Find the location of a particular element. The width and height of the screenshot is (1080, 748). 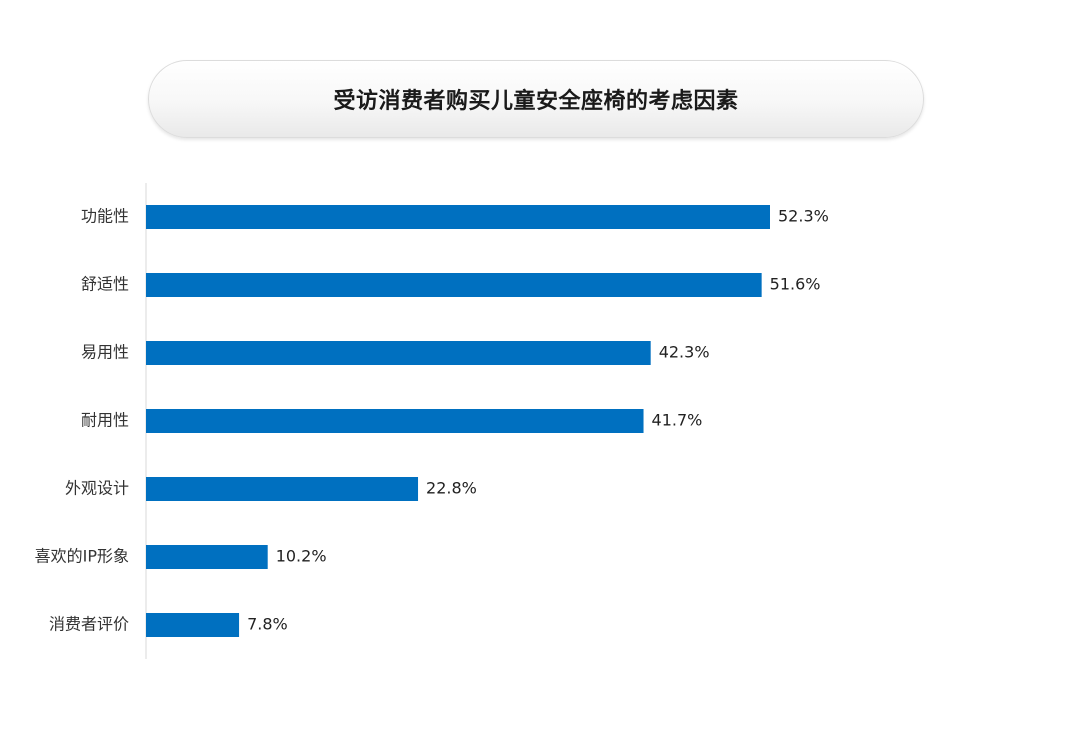

value-label: 51.6% is located at coordinates (795, 284).